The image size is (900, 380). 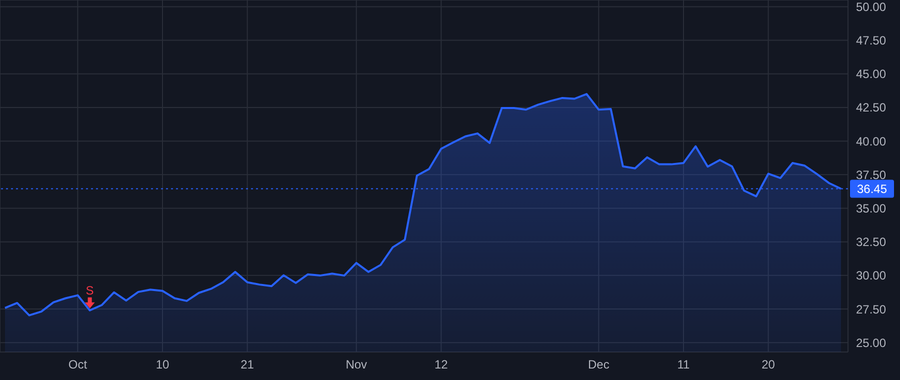 What do you see at coordinates (357, 365) in the screenshot?
I see `x-tick-label: Nov` at bounding box center [357, 365].